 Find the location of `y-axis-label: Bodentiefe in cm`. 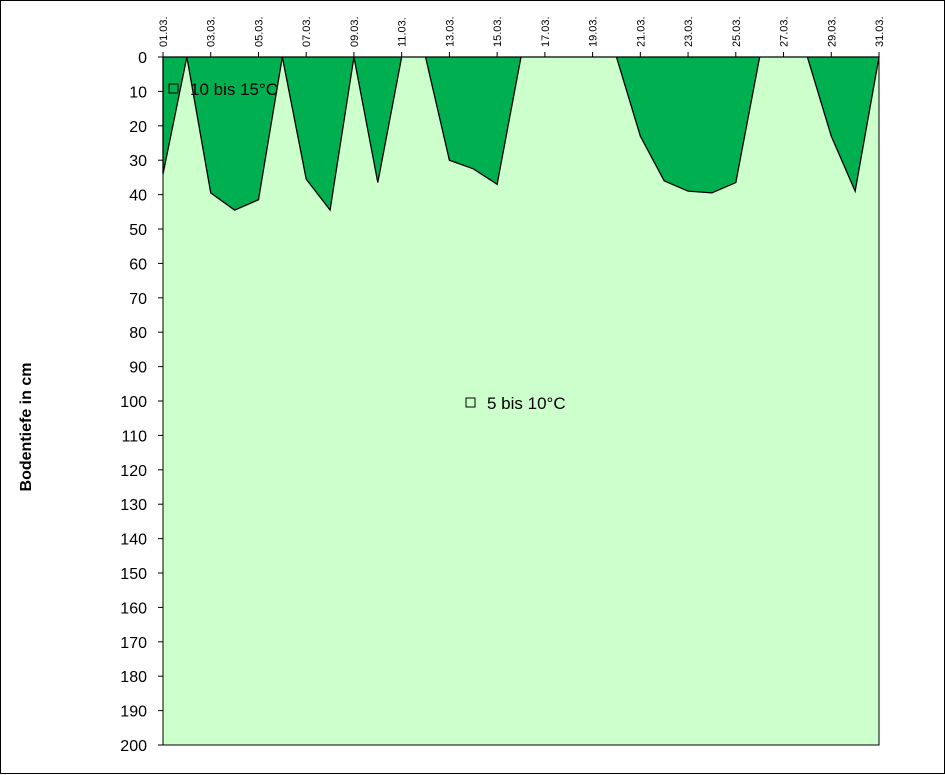

y-axis-label: Bodentiefe in cm is located at coordinates (26, 427).